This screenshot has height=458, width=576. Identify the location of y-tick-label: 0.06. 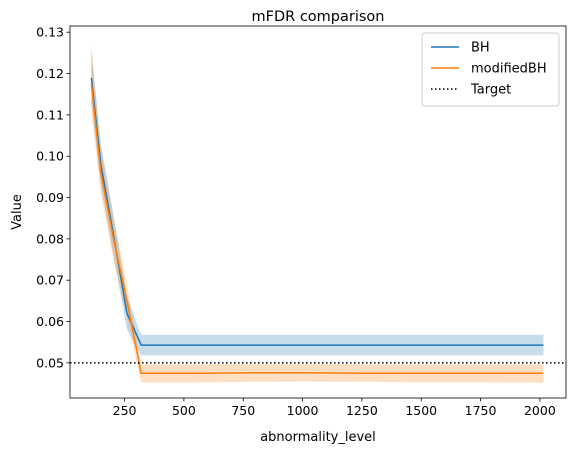
(50, 321).